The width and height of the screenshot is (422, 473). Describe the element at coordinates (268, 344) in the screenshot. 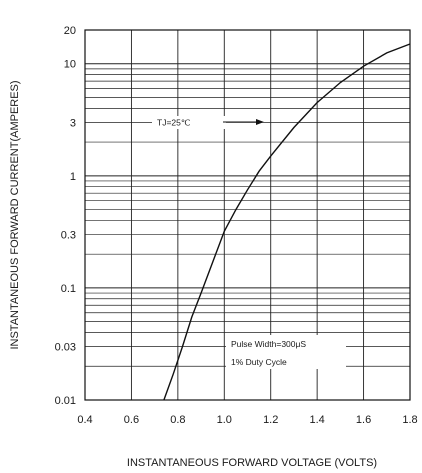

I see `pulse-annotation: Pulse Width=300μS` at that location.